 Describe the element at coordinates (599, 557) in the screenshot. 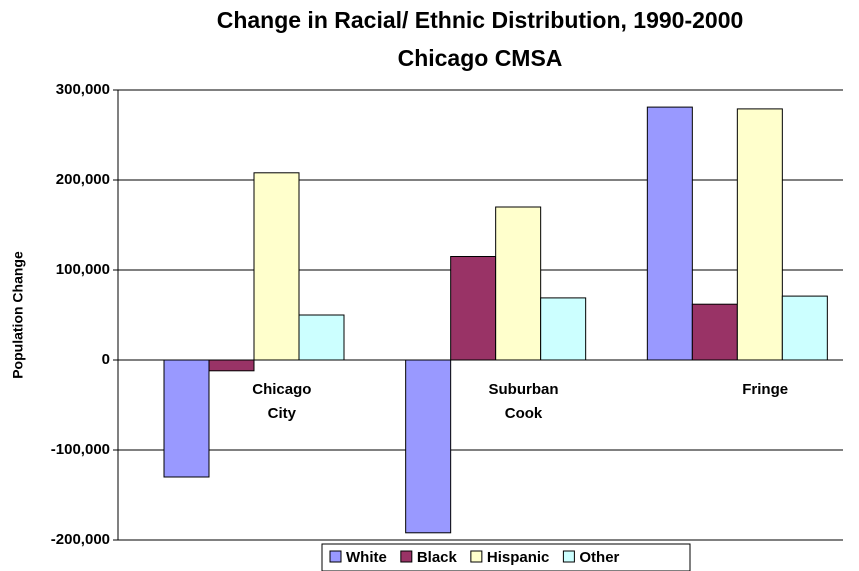

I see `legend-label: Other` at that location.